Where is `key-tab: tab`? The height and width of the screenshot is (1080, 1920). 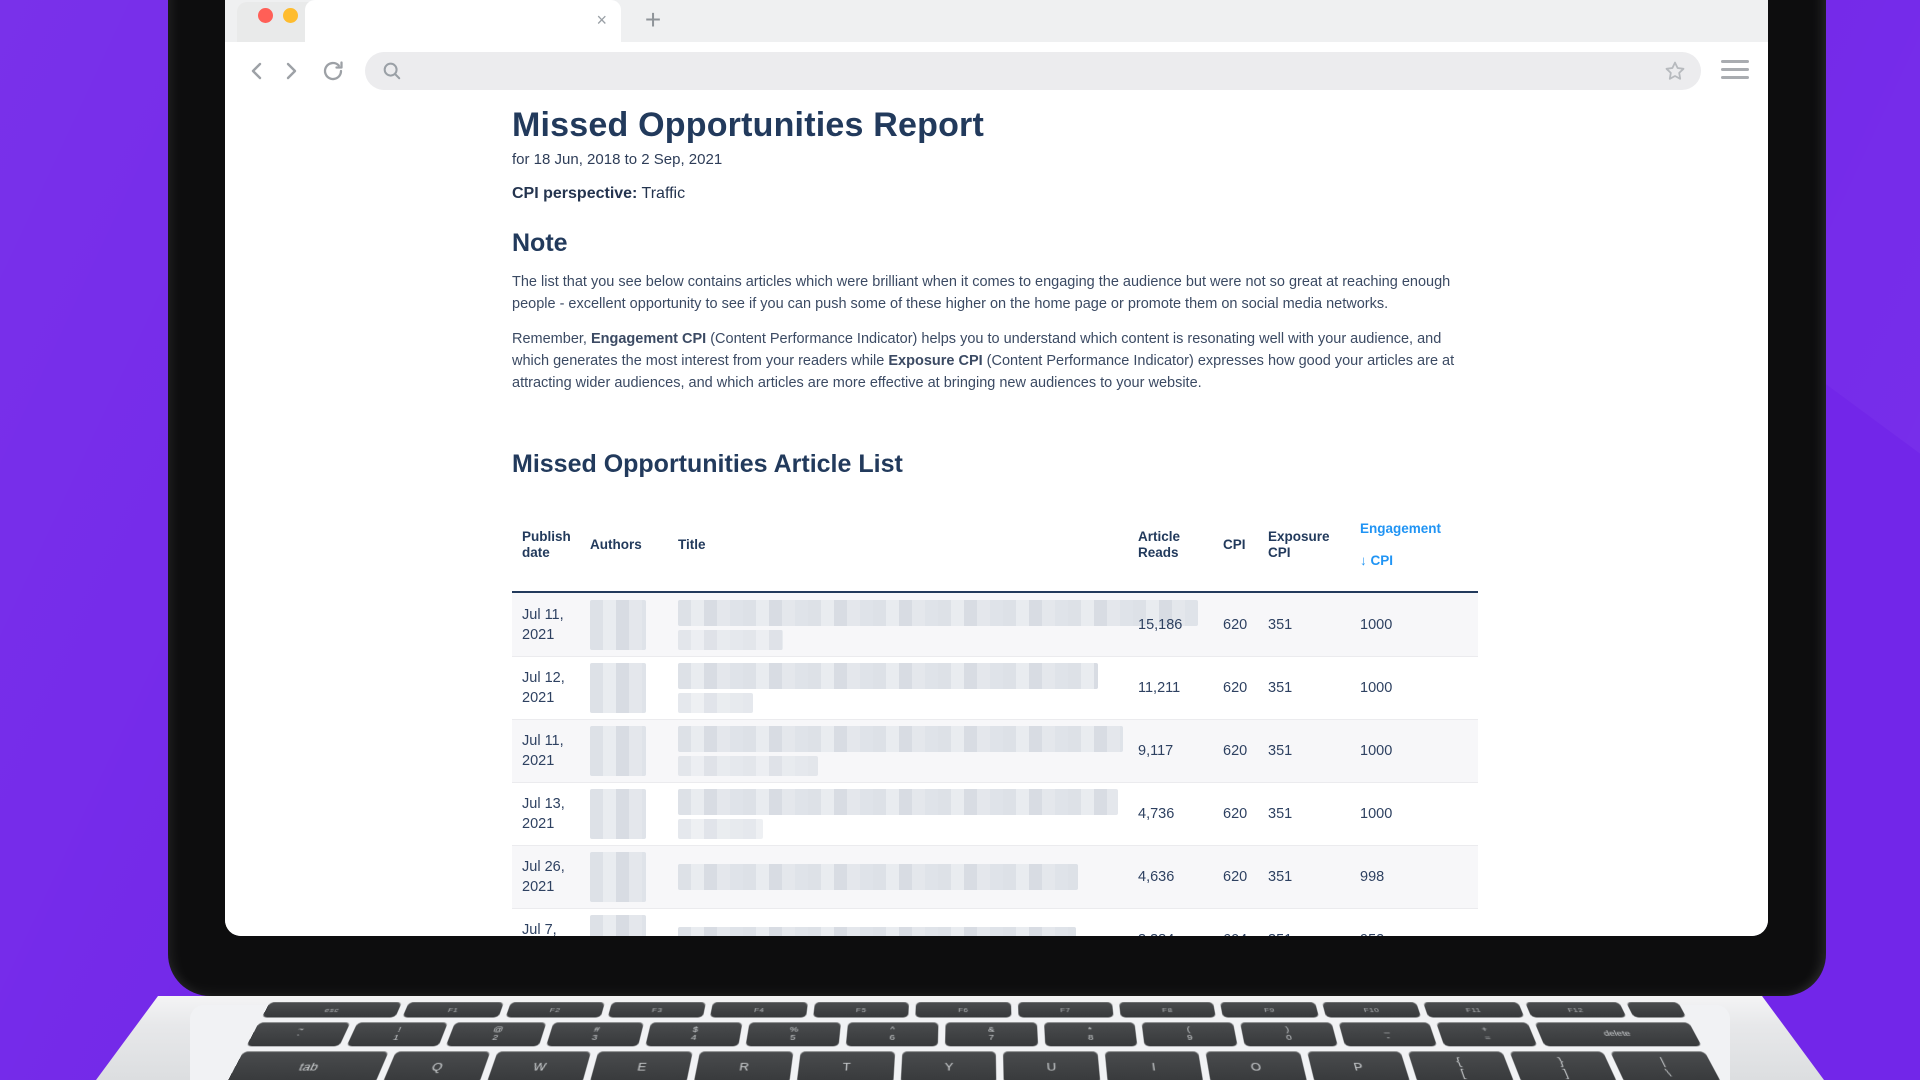
key-tab: tab is located at coordinates (308, 1065).